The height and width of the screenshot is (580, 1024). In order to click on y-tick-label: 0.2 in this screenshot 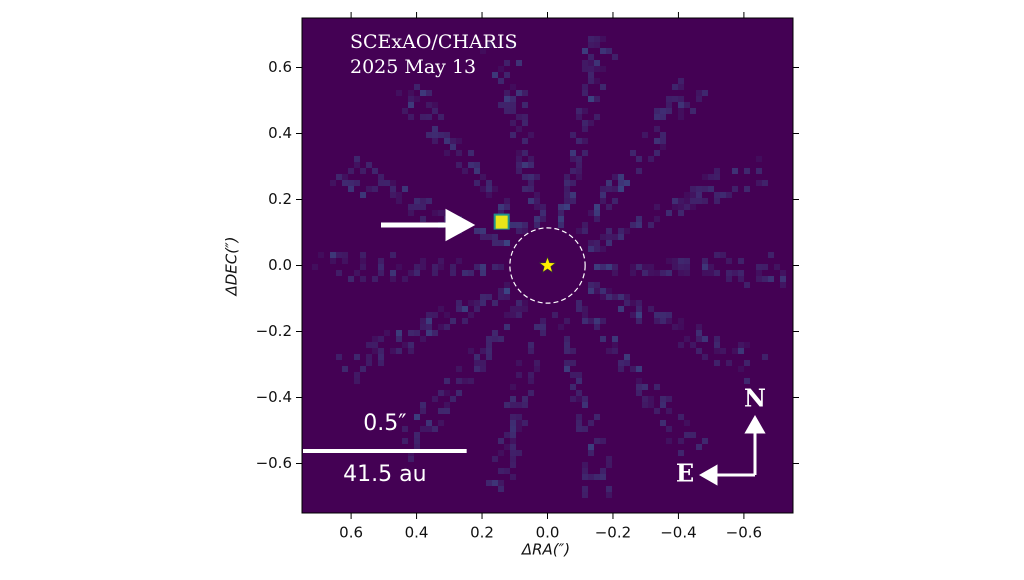, I will do `click(280, 199)`.